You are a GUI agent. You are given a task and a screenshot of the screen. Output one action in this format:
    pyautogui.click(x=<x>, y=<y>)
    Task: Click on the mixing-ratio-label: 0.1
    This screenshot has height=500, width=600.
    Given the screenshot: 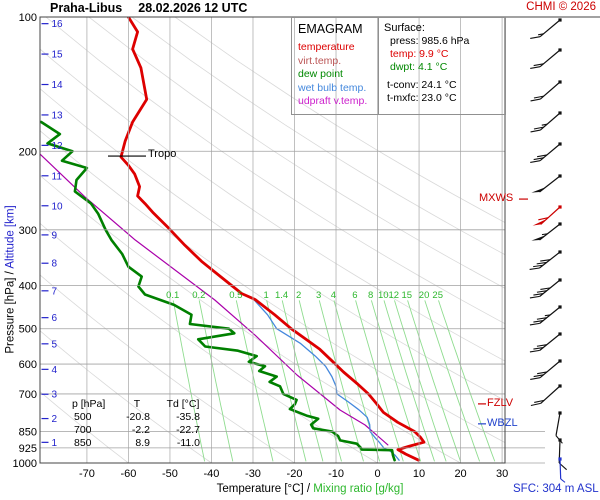 What is the action you would take?
    pyautogui.click(x=172, y=295)
    